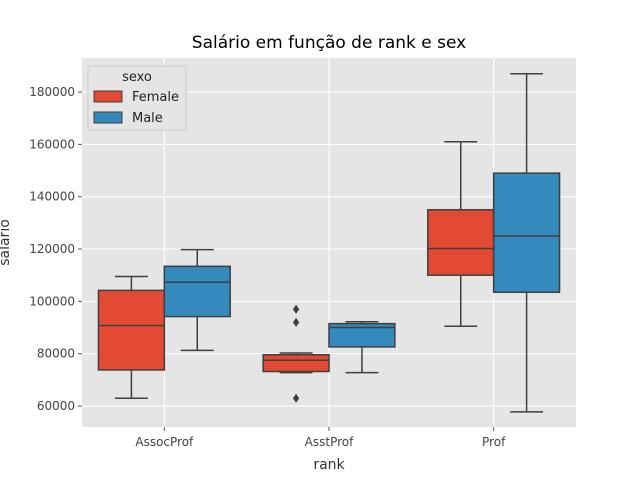  Describe the element at coordinates (494, 442) in the screenshot. I see `x-tick-label: Prof` at that location.